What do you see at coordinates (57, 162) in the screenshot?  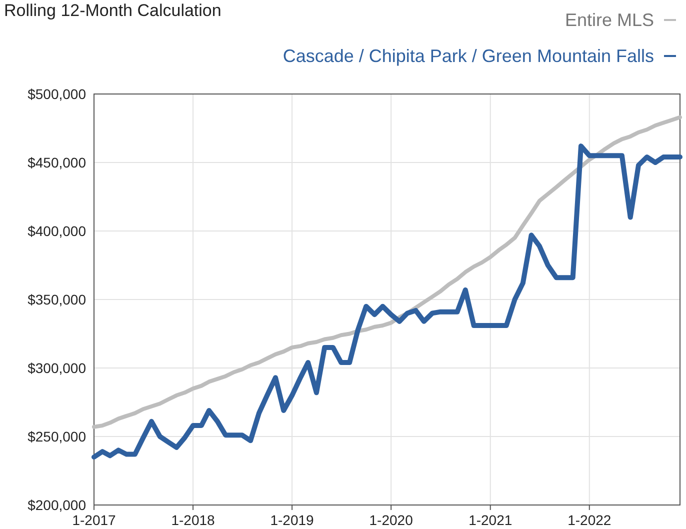 I see `y-tick-label: $450,000` at bounding box center [57, 162].